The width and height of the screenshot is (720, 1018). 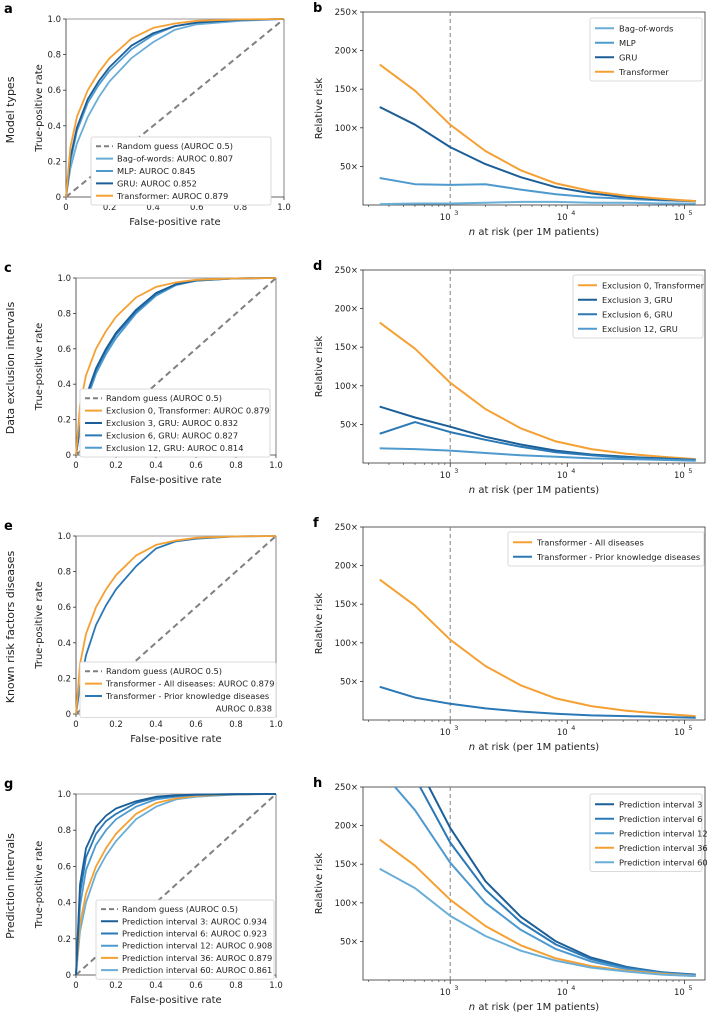 I want to click on x-tick-label: 1.0, so click(x=276, y=725).